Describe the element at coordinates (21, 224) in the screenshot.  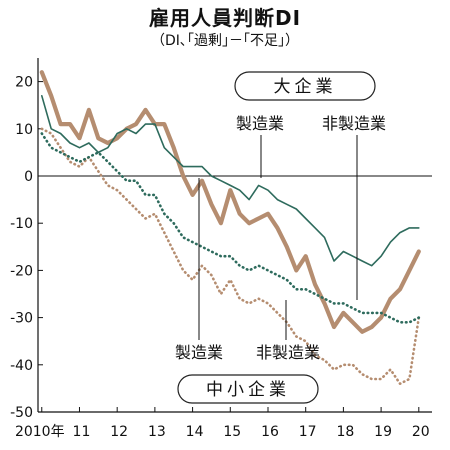
I see `y-tick-label: -10` at that location.